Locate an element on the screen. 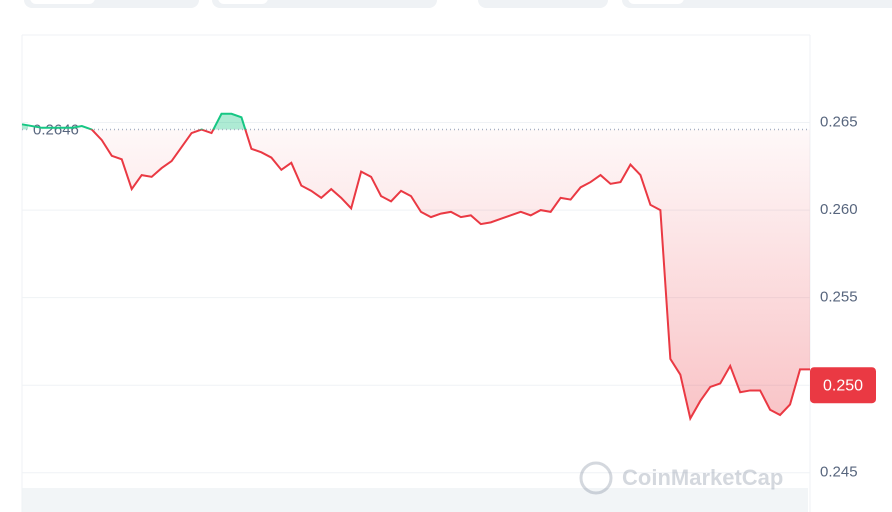  baseline-label-bg is located at coordinates (60, 129).